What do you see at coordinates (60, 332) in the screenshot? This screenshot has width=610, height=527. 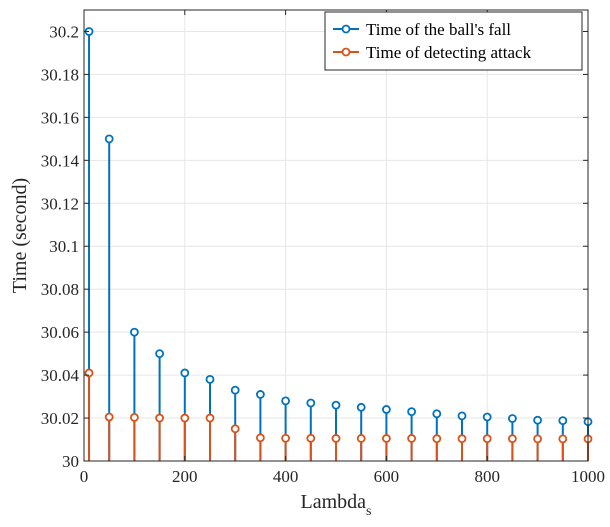 I see `y-tick-label: 30.06` at bounding box center [60, 332].